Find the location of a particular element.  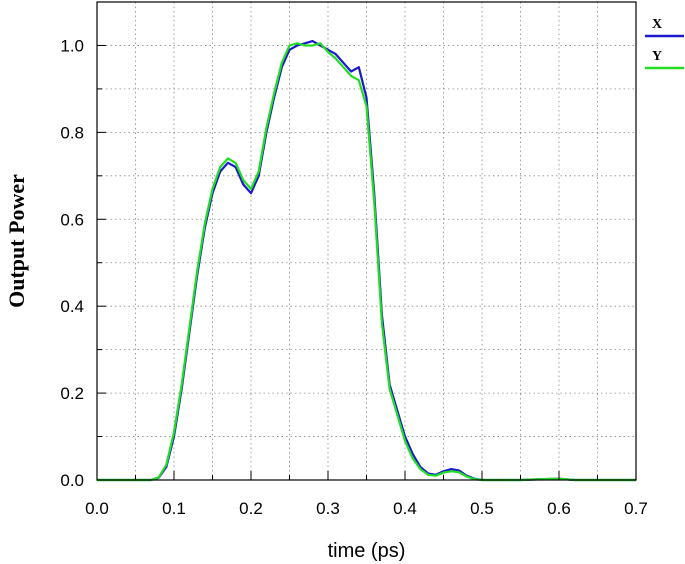

y-tick-label: 1.0 is located at coordinates (72, 45).